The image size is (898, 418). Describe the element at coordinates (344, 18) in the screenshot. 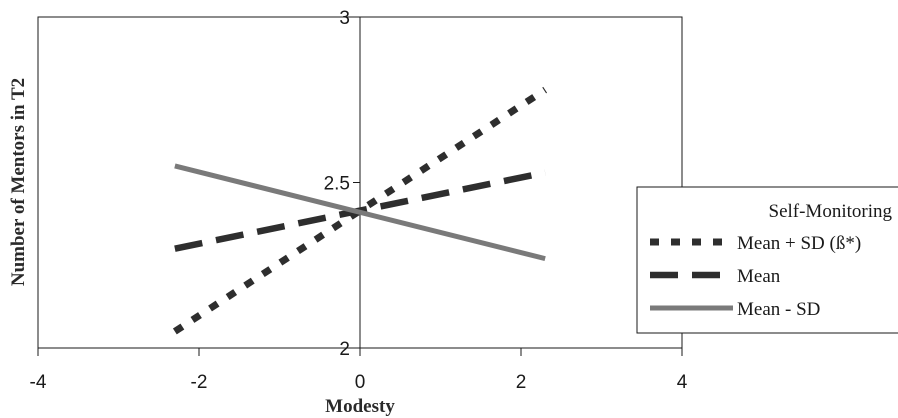

I see `y-tick-label: 3` at that location.